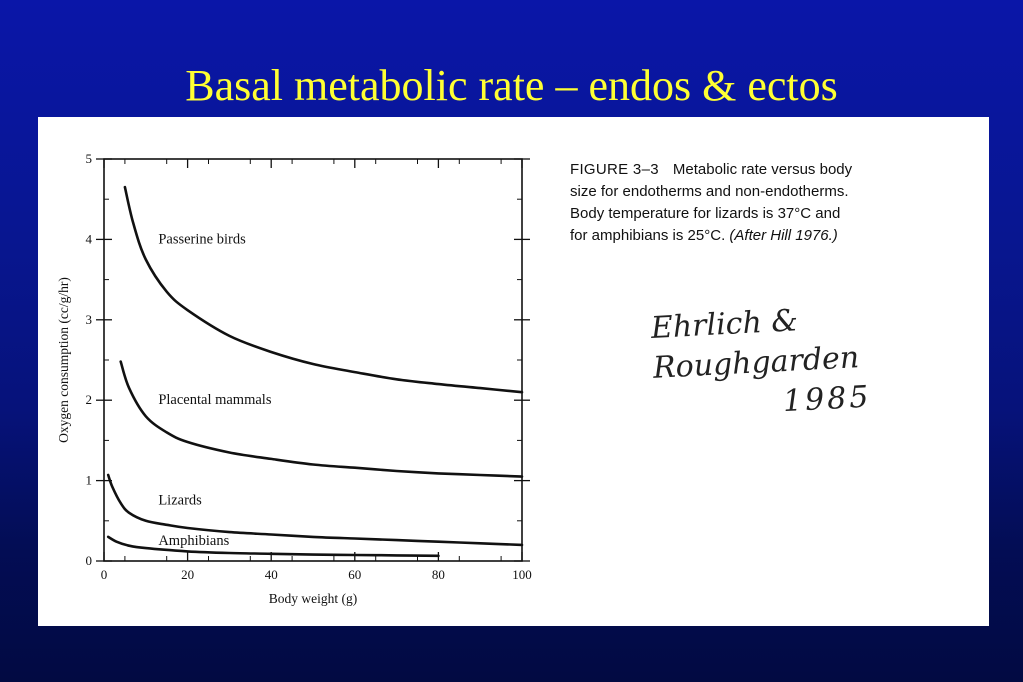  What do you see at coordinates (614, 169) in the screenshot?
I see `figure-number: FIGURE 3–3` at bounding box center [614, 169].